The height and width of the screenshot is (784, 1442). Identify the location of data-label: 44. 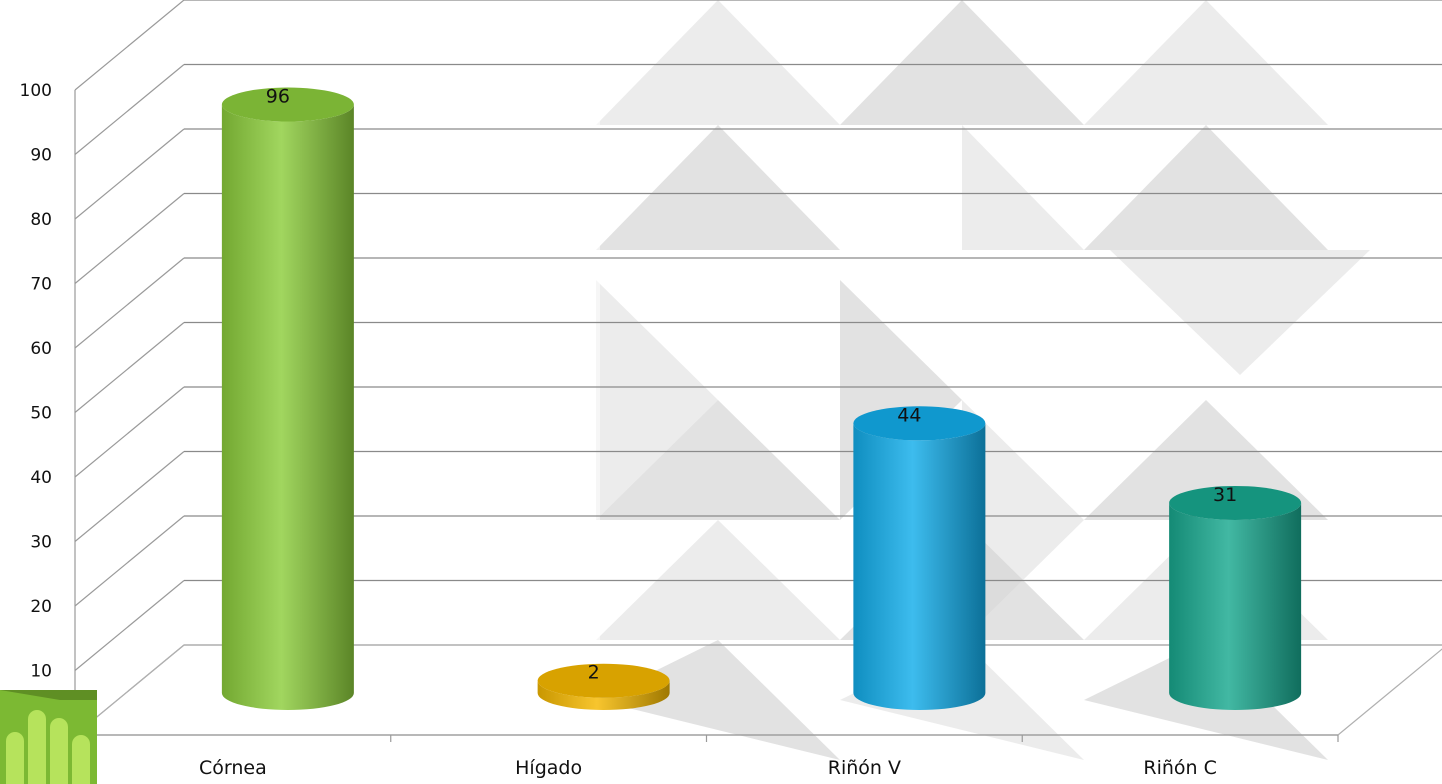
(909, 415).